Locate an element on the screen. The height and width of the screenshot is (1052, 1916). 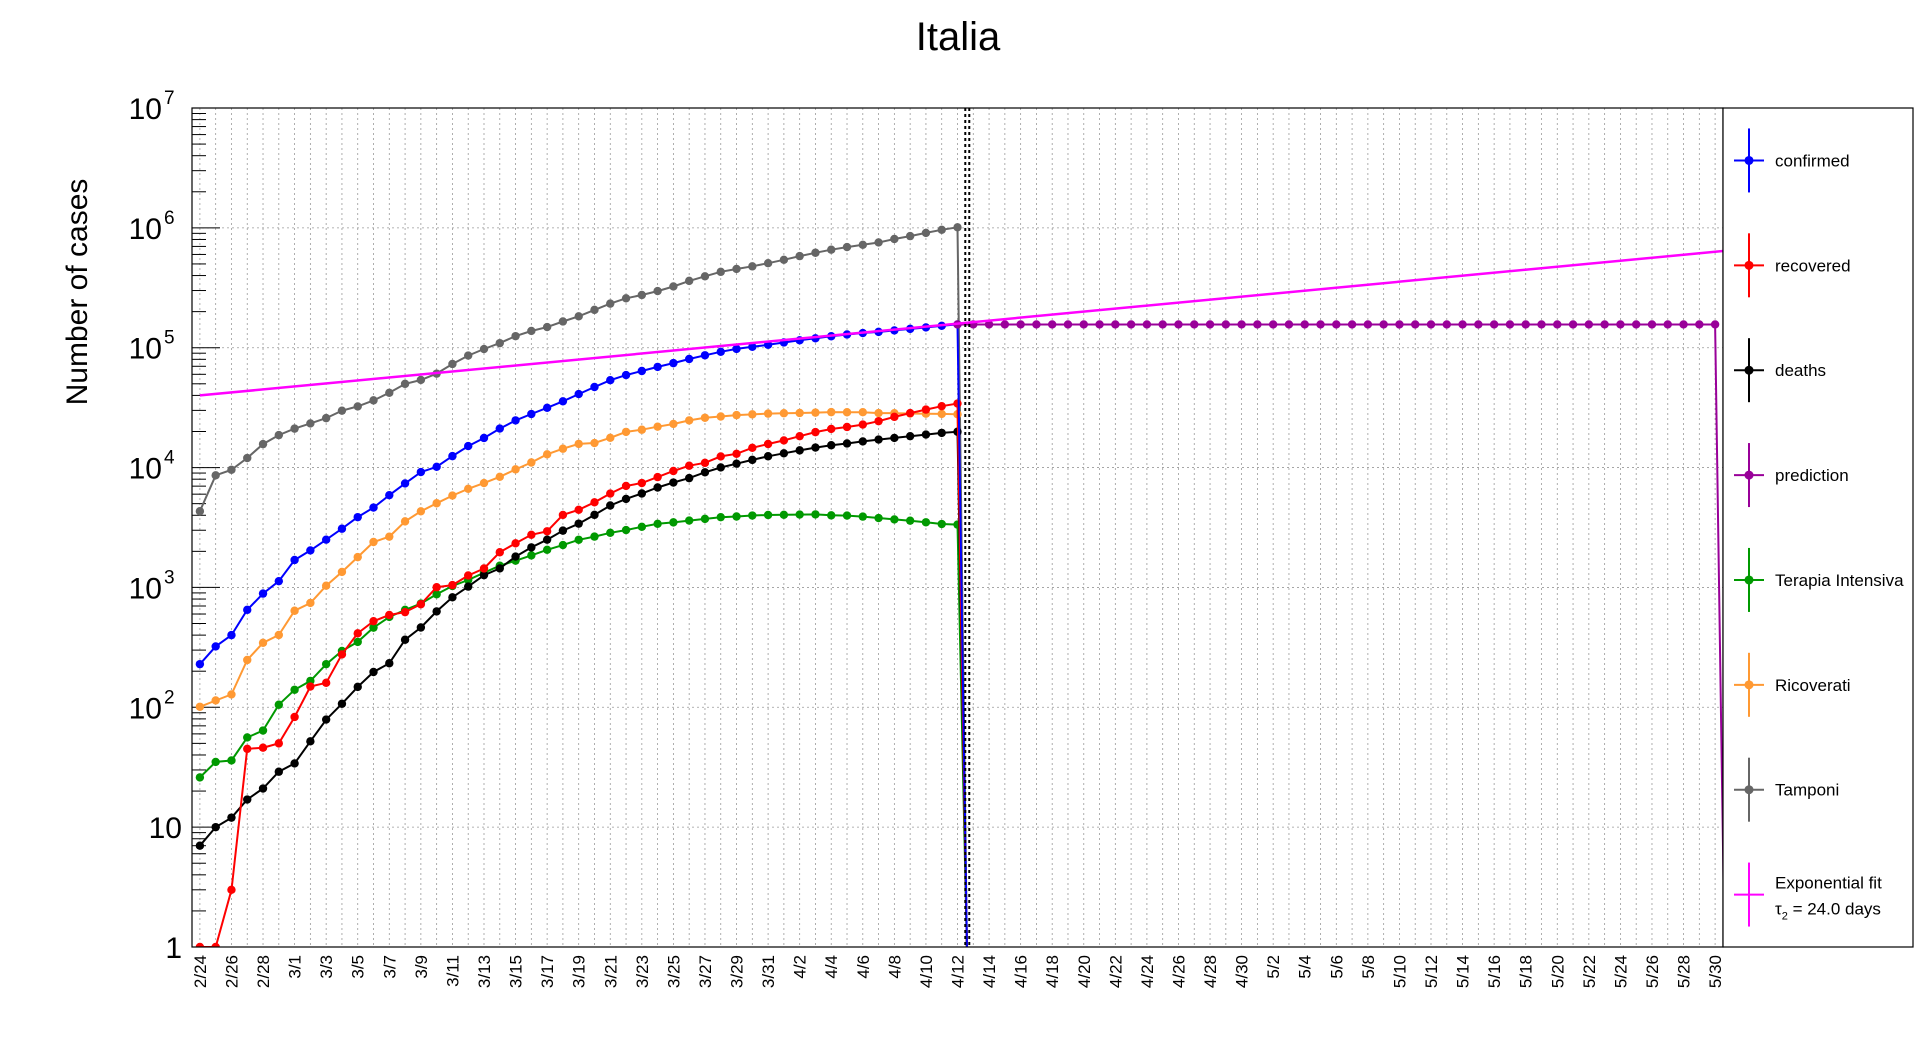
x-tick-label: 4/26 is located at coordinates (1178, 971).